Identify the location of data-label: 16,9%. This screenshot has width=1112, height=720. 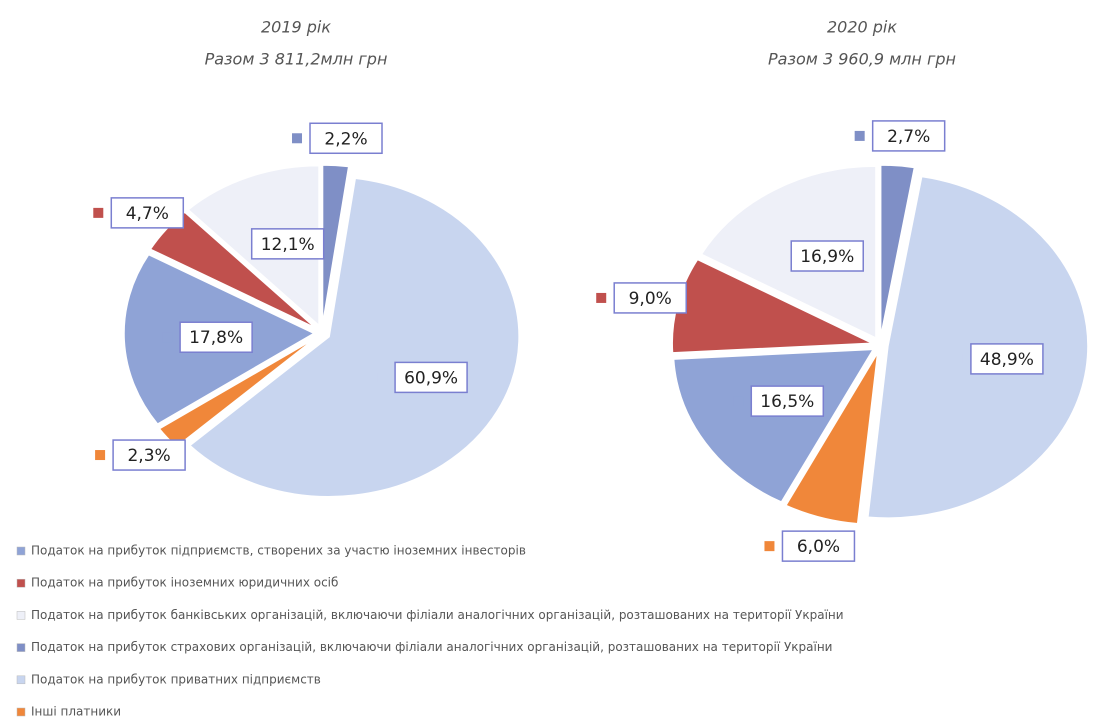
(827, 257).